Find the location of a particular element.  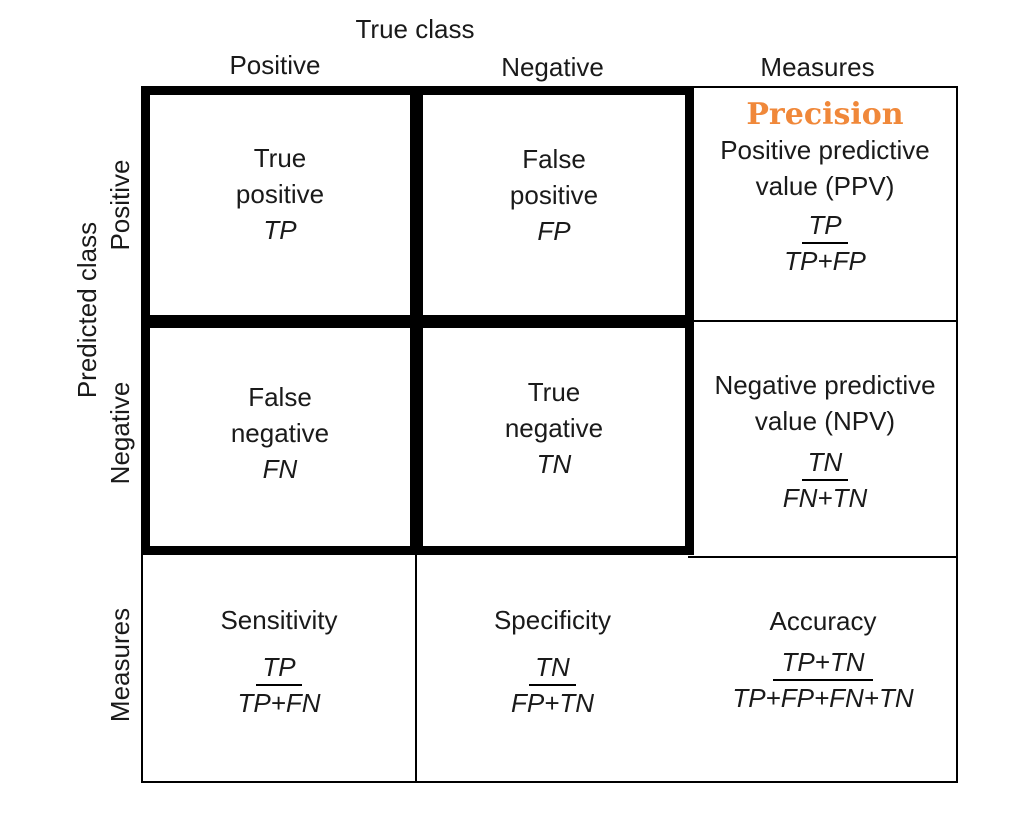

precision-label: Precision is located at coordinates (825, 114).